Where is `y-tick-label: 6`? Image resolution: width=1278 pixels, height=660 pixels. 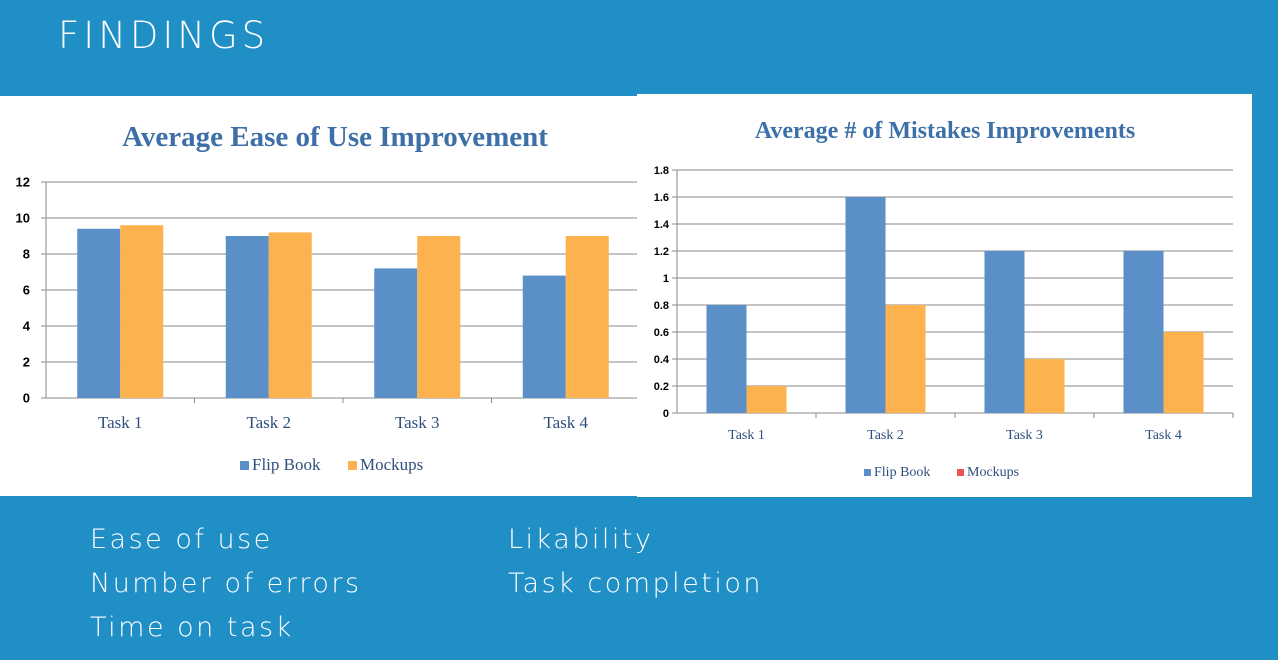
y-tick-label: 6 is located at coordinates (26, 290).